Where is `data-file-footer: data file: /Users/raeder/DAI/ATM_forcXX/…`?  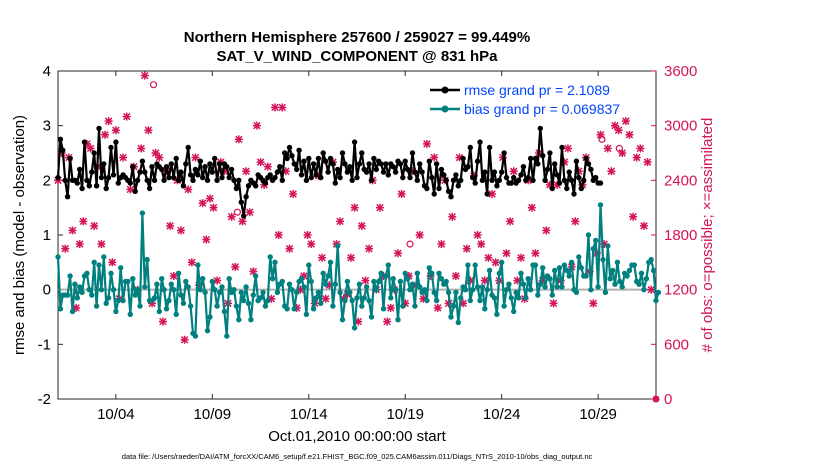 data-file-footer: data file: /Users/raeder/DAI/ATM_forcXX/… is located at coordinates (357, 456).